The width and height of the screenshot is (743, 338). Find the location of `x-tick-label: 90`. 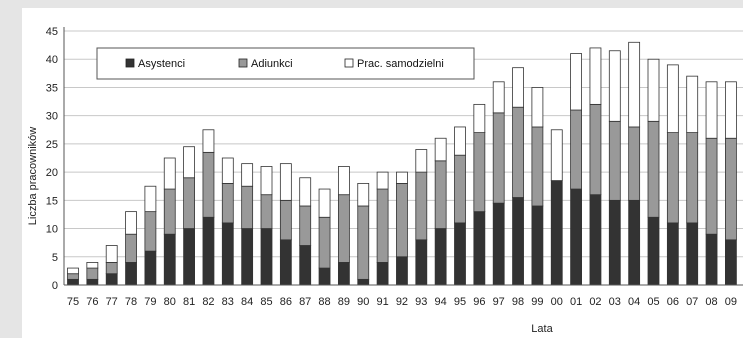

x-tick-label: 90 is located at coordinates (363, 302).